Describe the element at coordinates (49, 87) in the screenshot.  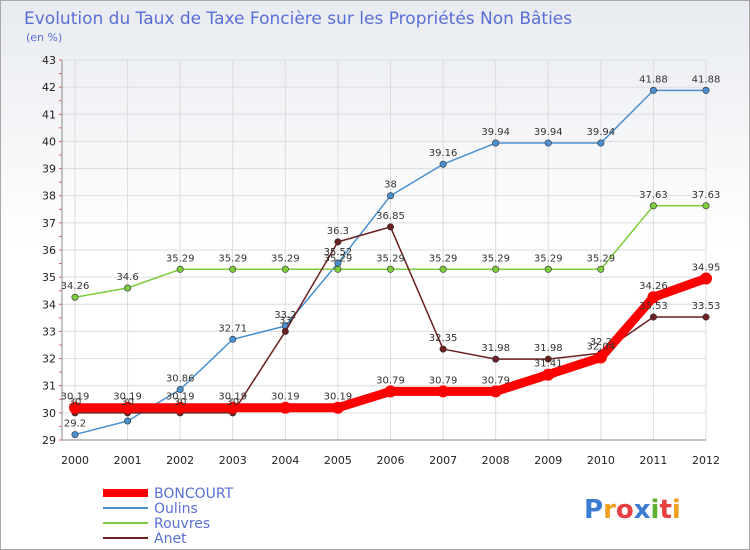
I see `y-tick-label: 42` at that location.